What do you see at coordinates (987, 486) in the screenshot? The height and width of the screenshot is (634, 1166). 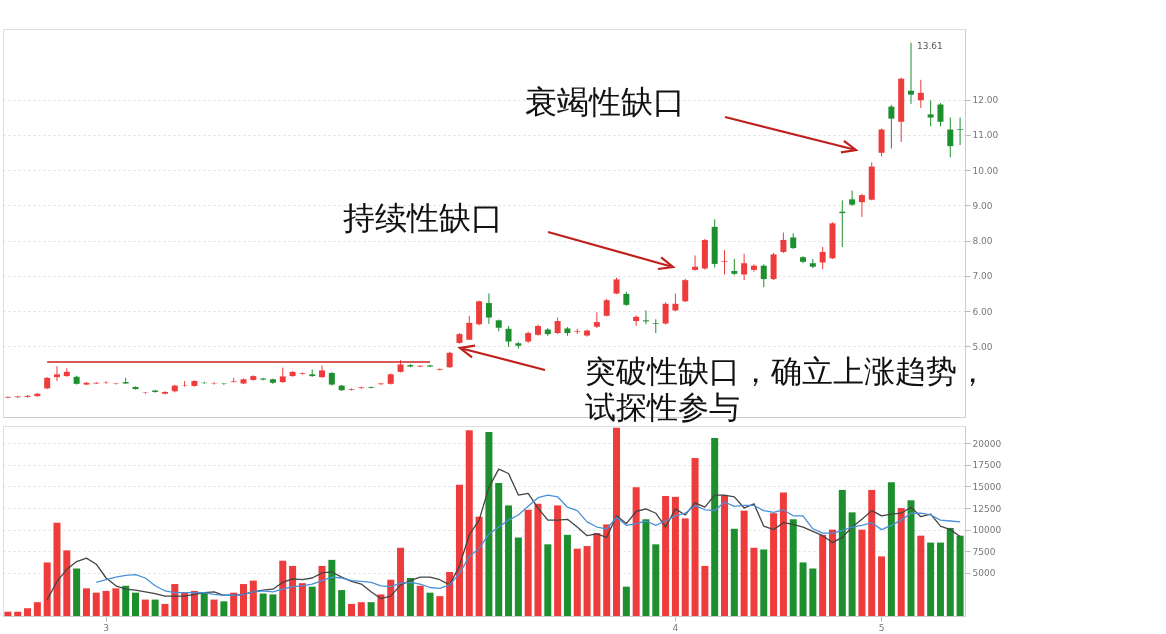 I see `y-tick-label: 15000` at bounding box center [987, 486].